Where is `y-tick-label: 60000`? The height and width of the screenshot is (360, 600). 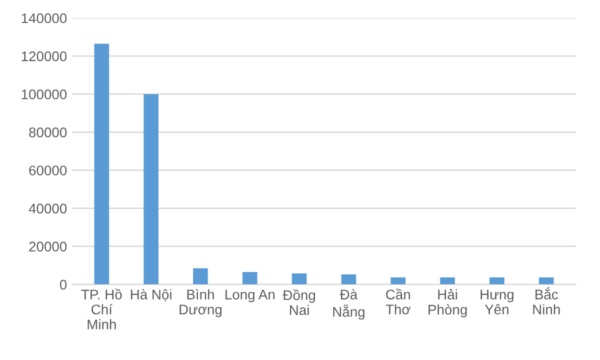 y-tick-label: 60000 is located at coordinates (48, 171).